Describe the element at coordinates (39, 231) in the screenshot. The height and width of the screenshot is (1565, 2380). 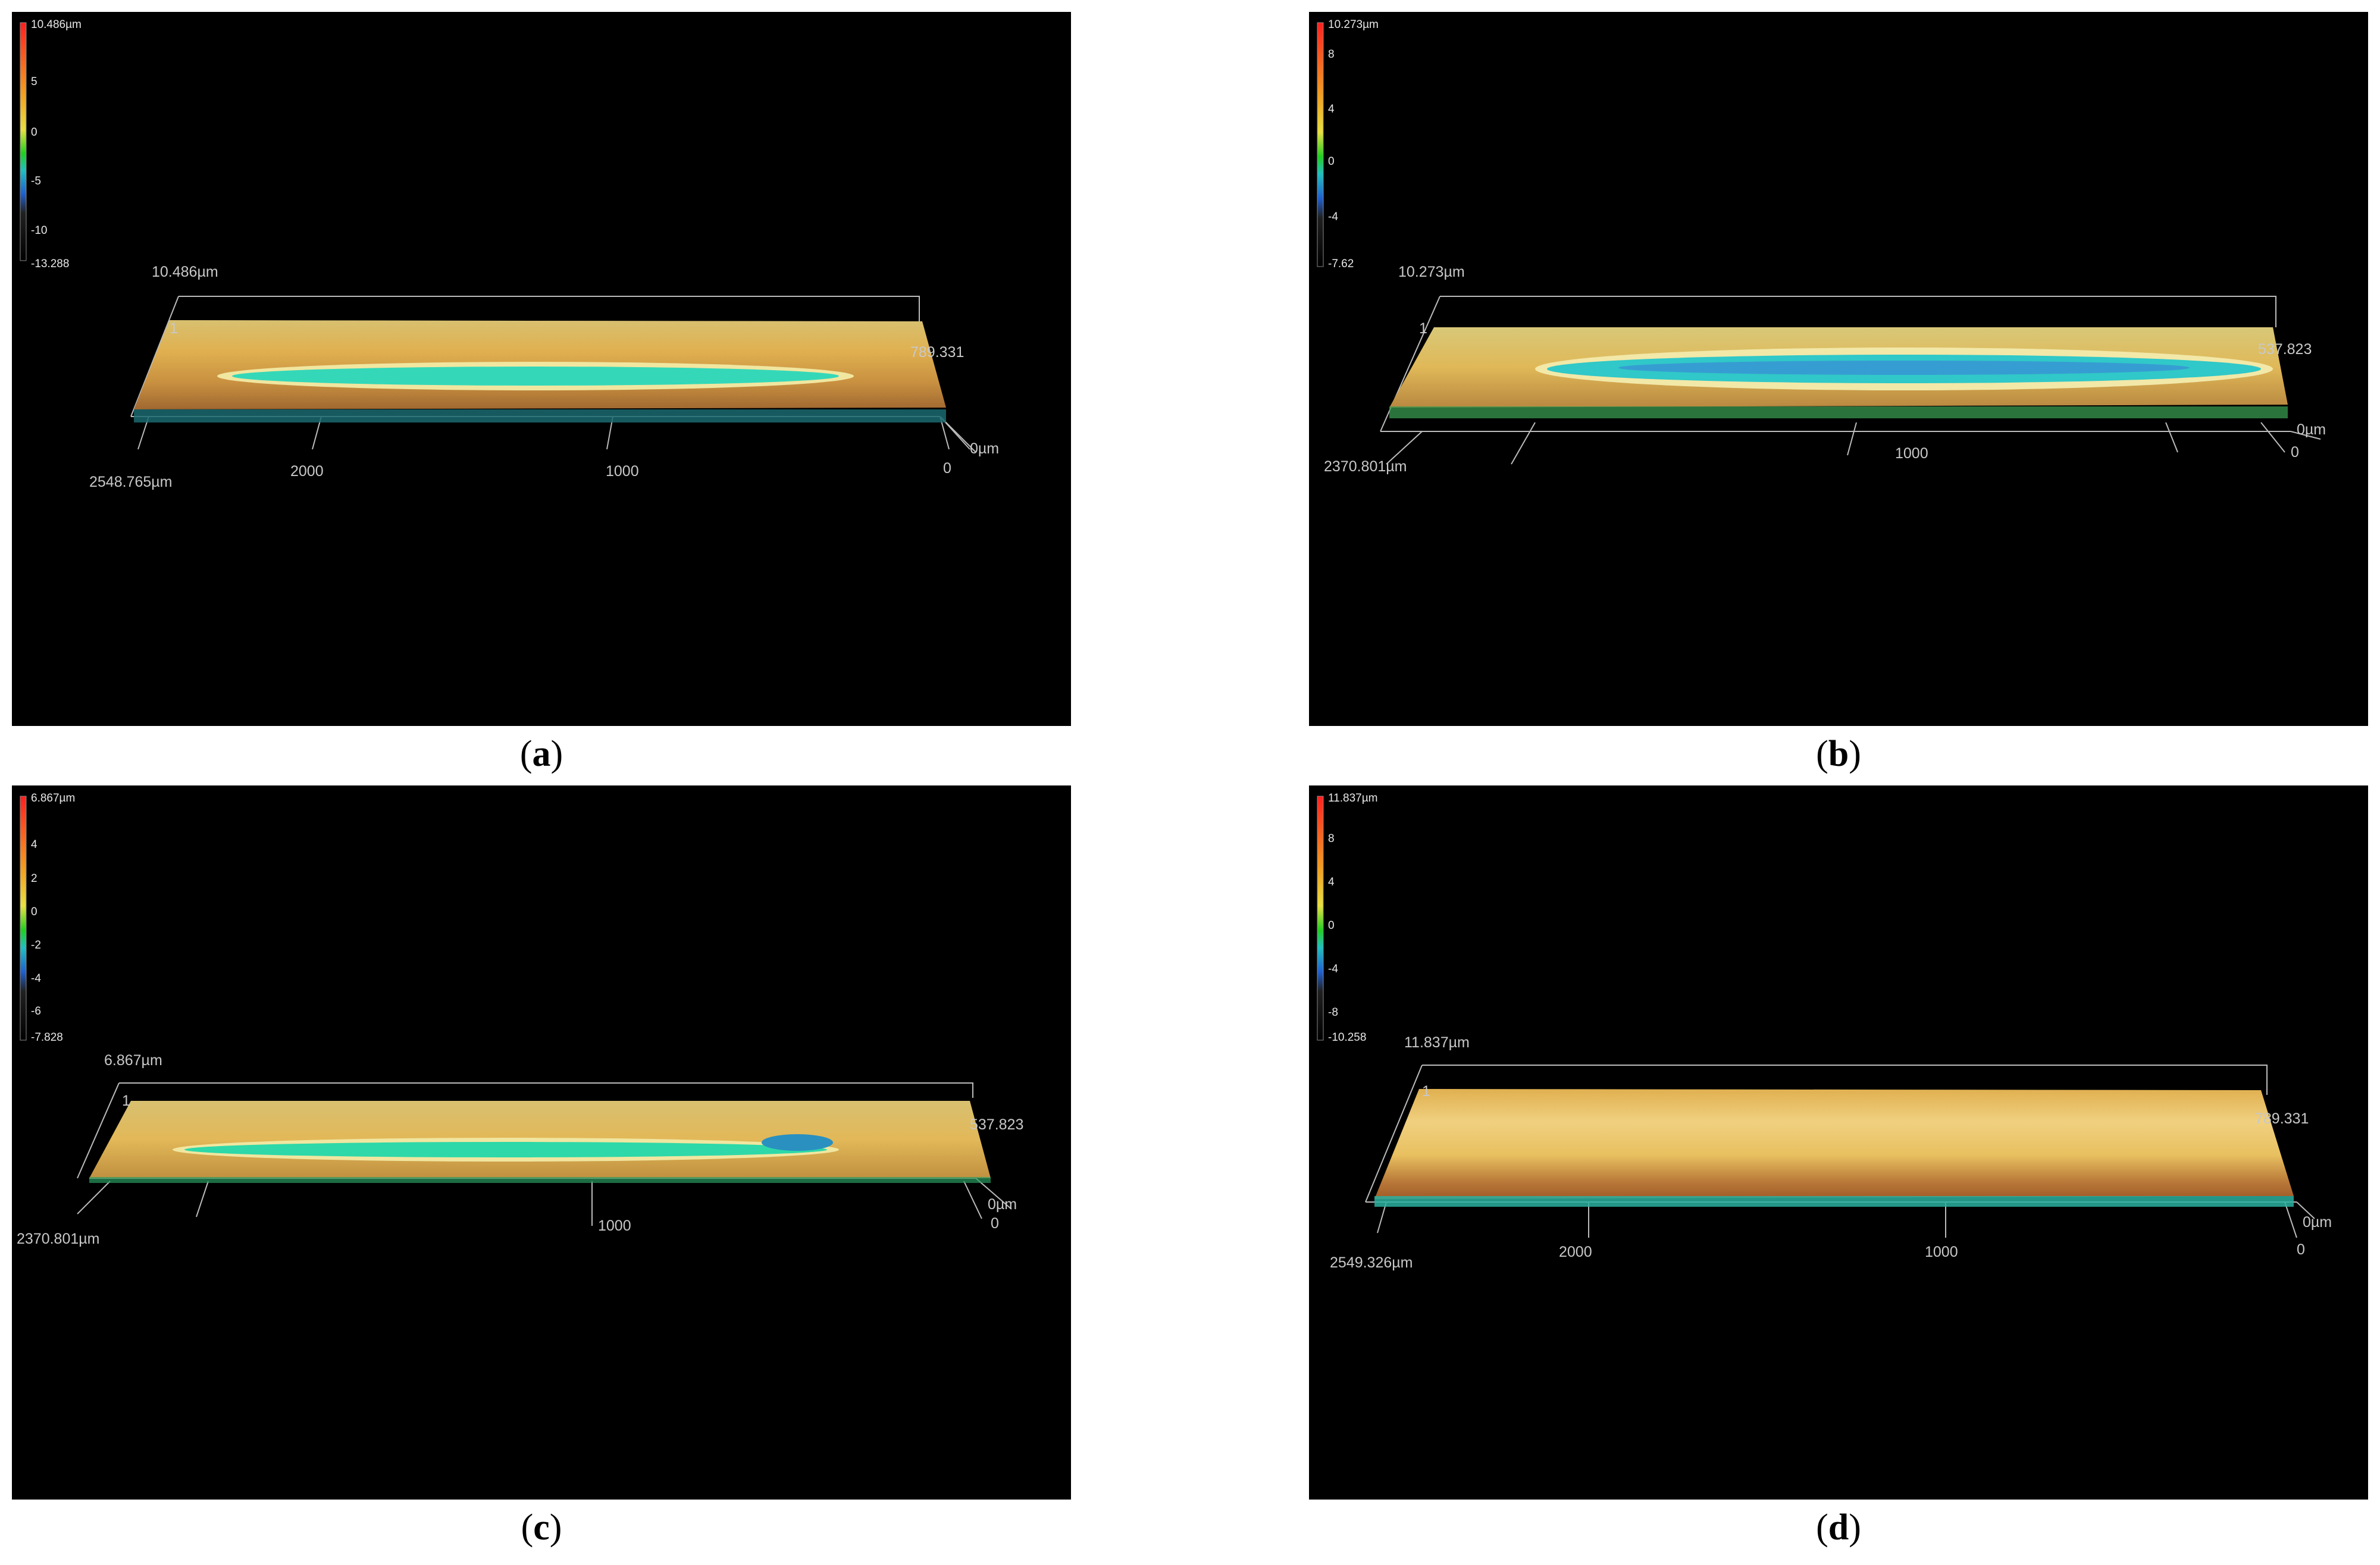
I see `colorbar-tick: -10` at that location.